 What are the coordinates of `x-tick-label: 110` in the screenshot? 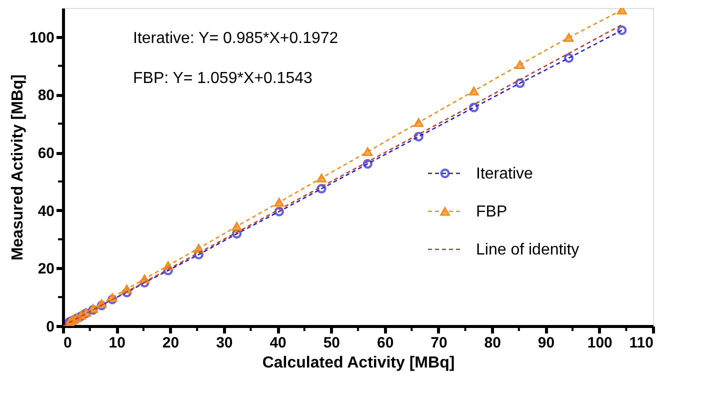 It's located at (641, 343).